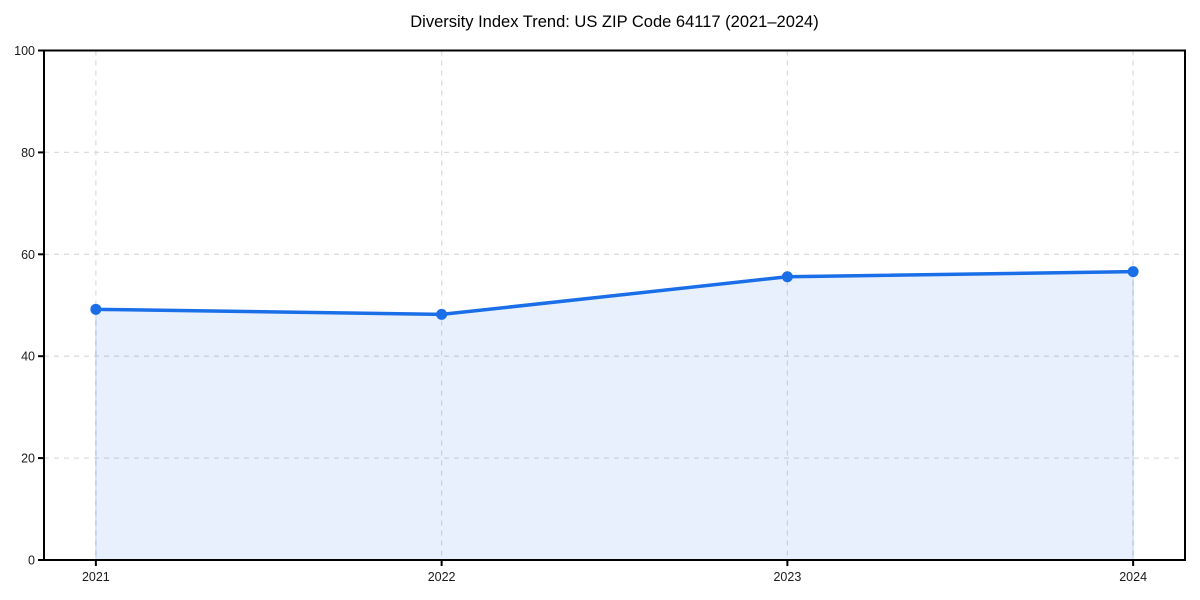 The width and height of the screenshot is (1200, 600). What do you see at coordinates (96, 309) in the screenshot?
I see `data-point-marker-2021` at bounding box center [96, 309].